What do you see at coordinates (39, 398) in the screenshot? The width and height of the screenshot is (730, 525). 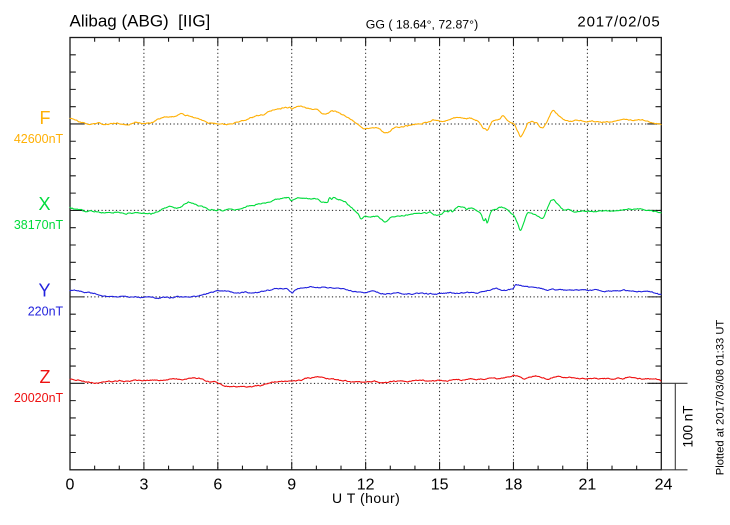 I see `svg-text: 20020nT` at bounding box center [39, 398].